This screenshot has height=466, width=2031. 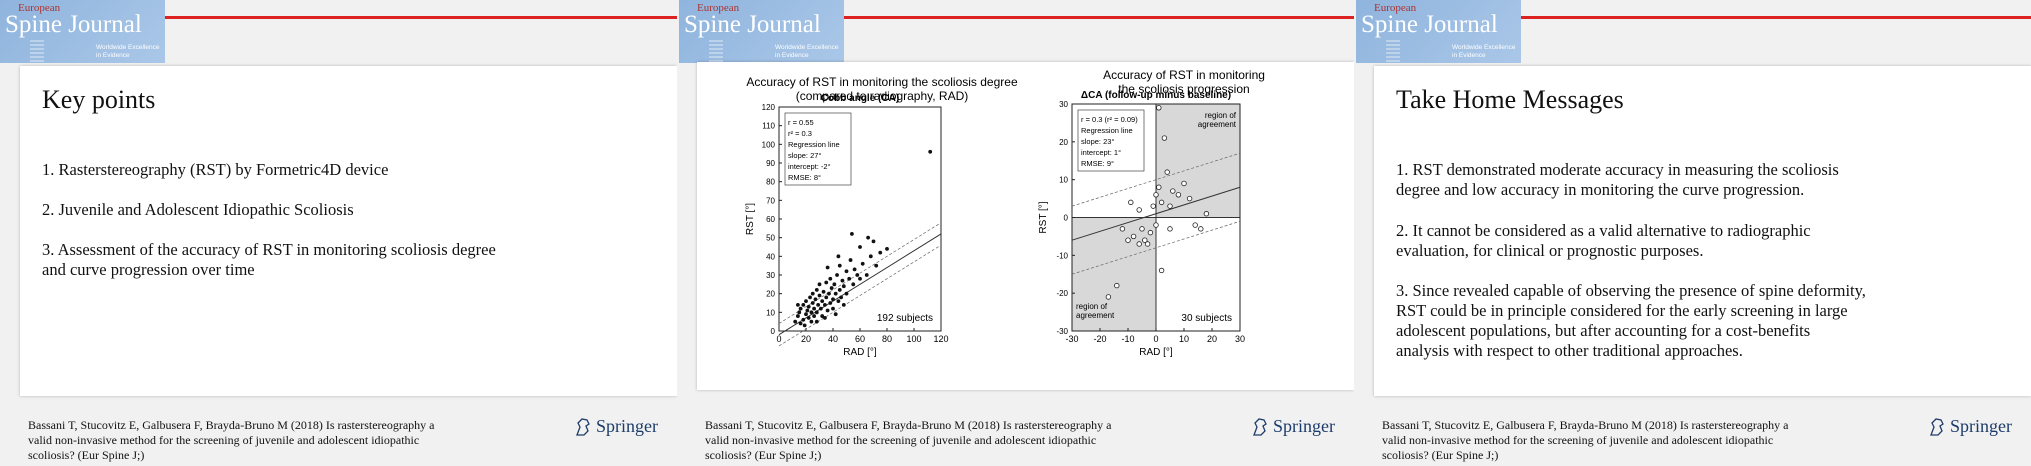 What do you see at coordinates (770, 275) in the screenshot?
I see `y-tick-label: 30` at bounding box center [770, 275].